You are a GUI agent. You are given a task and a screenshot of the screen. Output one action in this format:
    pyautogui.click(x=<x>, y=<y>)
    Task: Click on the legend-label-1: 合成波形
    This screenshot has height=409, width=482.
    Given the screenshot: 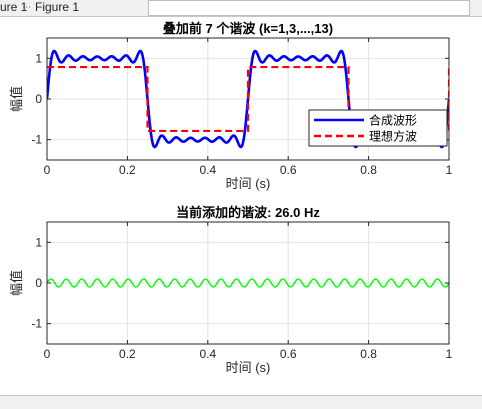 What is the action you would take?
    pyautogui.click(x=393, y=120)
    